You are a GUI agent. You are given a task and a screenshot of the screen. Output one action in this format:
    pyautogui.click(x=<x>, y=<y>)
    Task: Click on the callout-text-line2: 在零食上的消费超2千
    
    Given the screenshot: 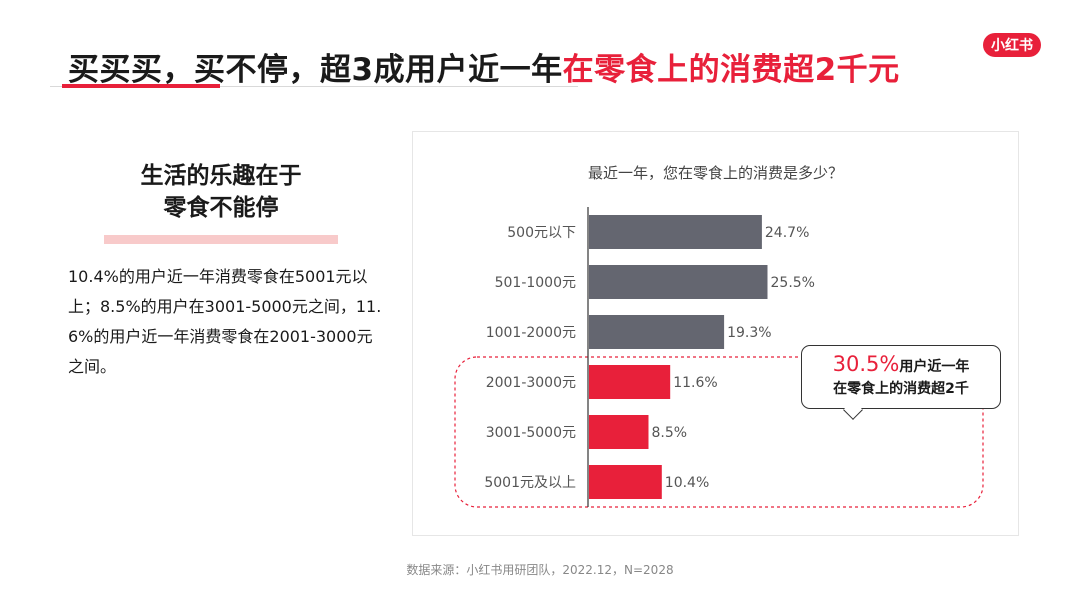 What is the action you would take?
    pyautogui.click(x=901, y=389)
    